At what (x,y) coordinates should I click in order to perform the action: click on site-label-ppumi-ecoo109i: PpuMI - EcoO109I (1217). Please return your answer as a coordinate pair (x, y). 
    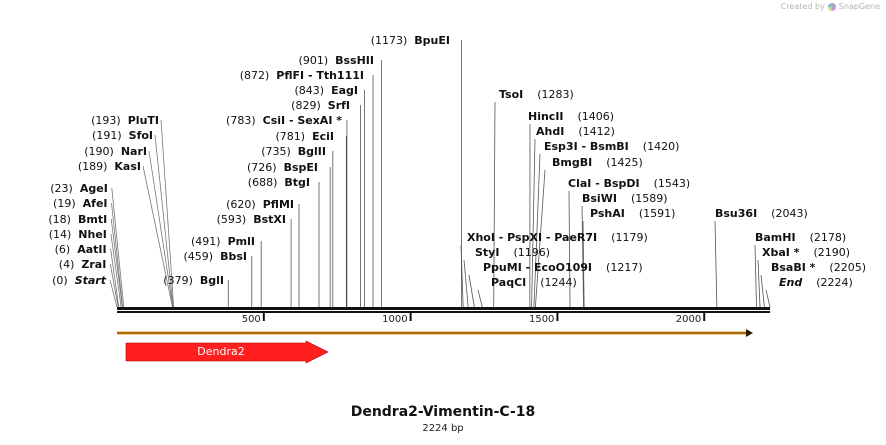
    Looking at the image, I should click on (563, 267).